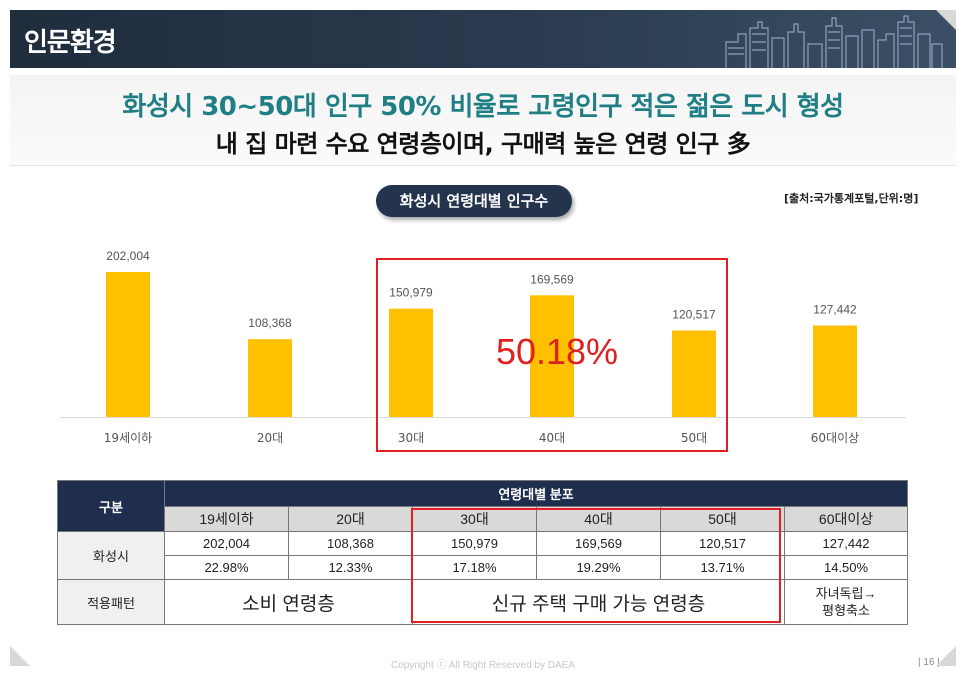 The image size is (966, 680). Describe the element at coordinates (483, 39) in the screenshot. I see `header-bar: 인문환경` at that location.